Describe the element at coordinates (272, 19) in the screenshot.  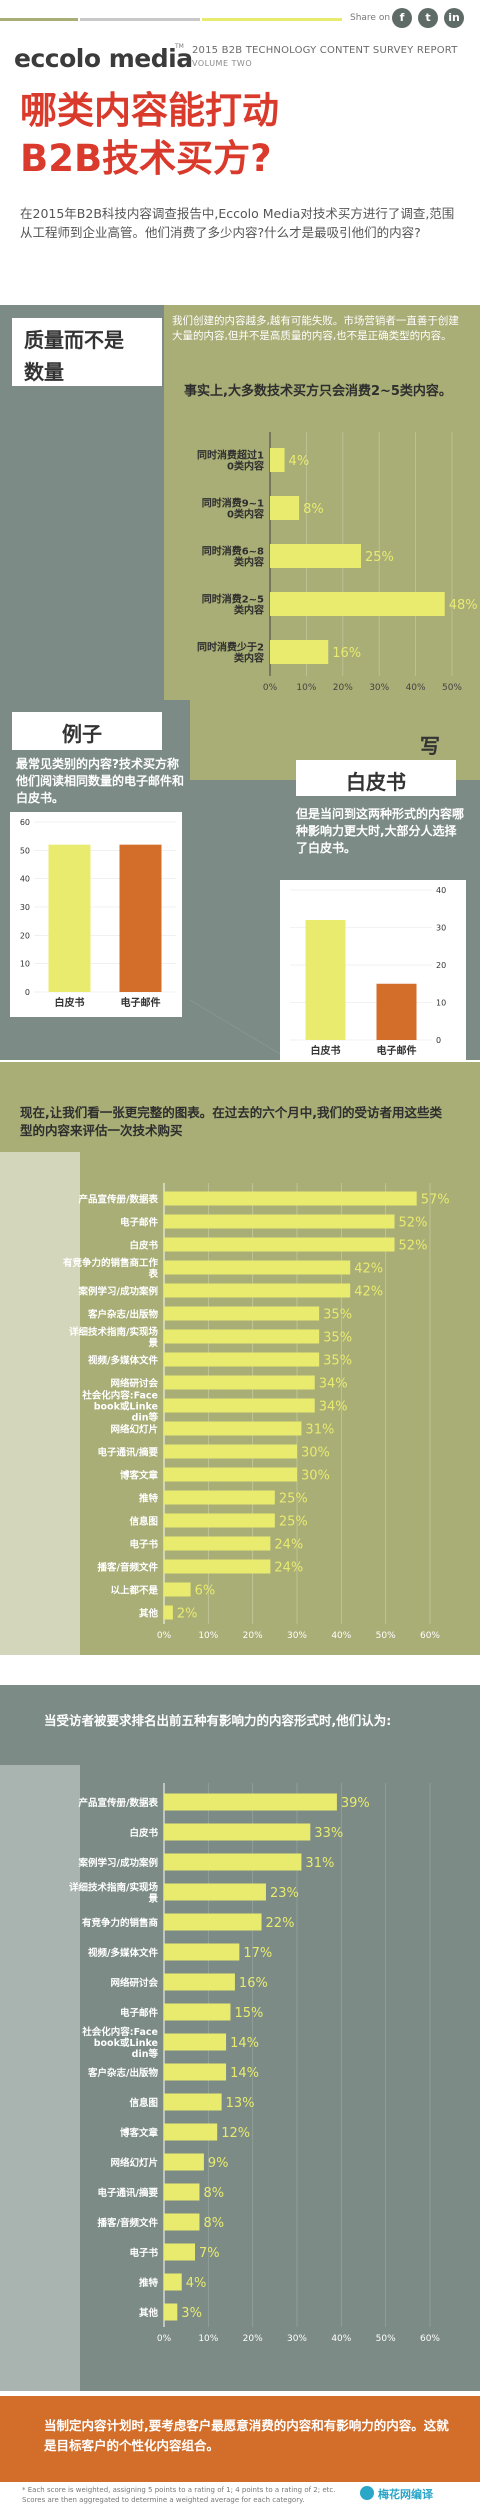
I see `header-stripe-yellow` at that location.